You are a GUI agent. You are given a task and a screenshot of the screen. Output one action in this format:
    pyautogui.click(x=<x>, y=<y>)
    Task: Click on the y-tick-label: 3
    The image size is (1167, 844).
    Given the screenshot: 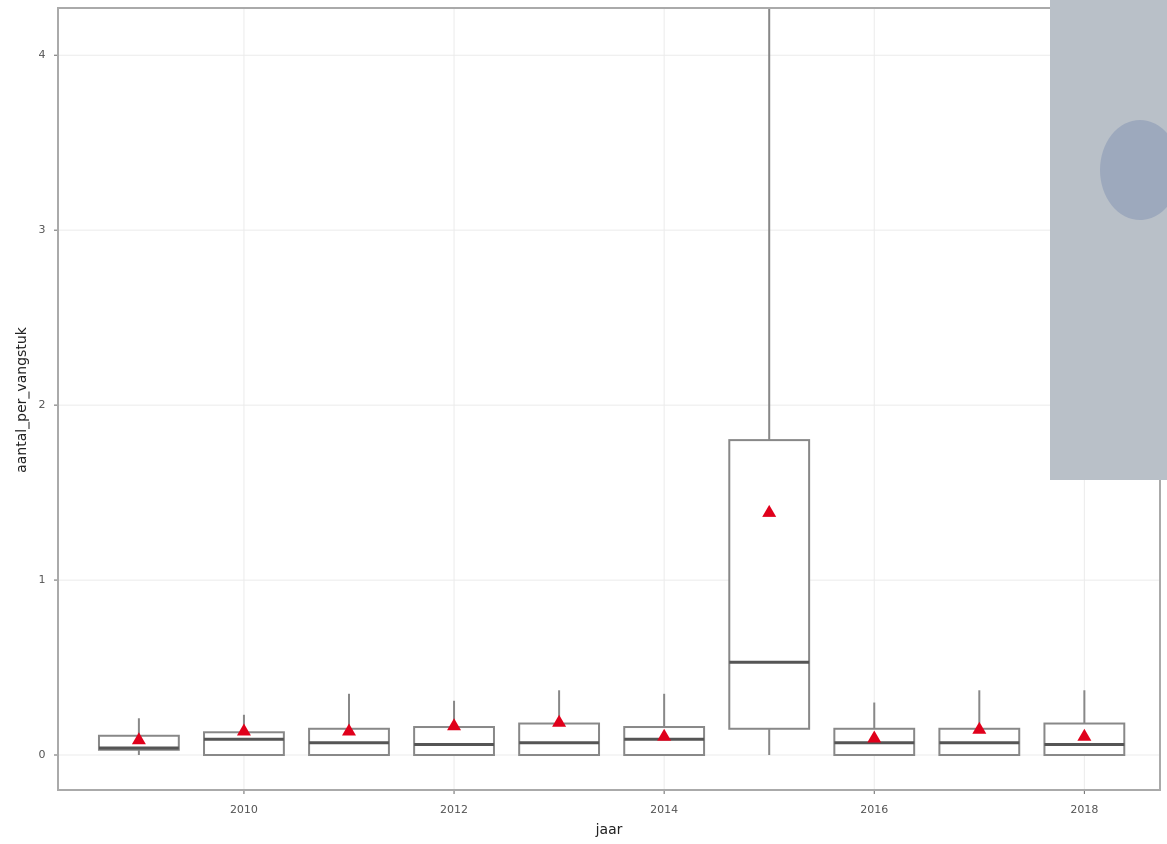 What is the action you would take?
    pyautogui.click(x=42, y=229)
    